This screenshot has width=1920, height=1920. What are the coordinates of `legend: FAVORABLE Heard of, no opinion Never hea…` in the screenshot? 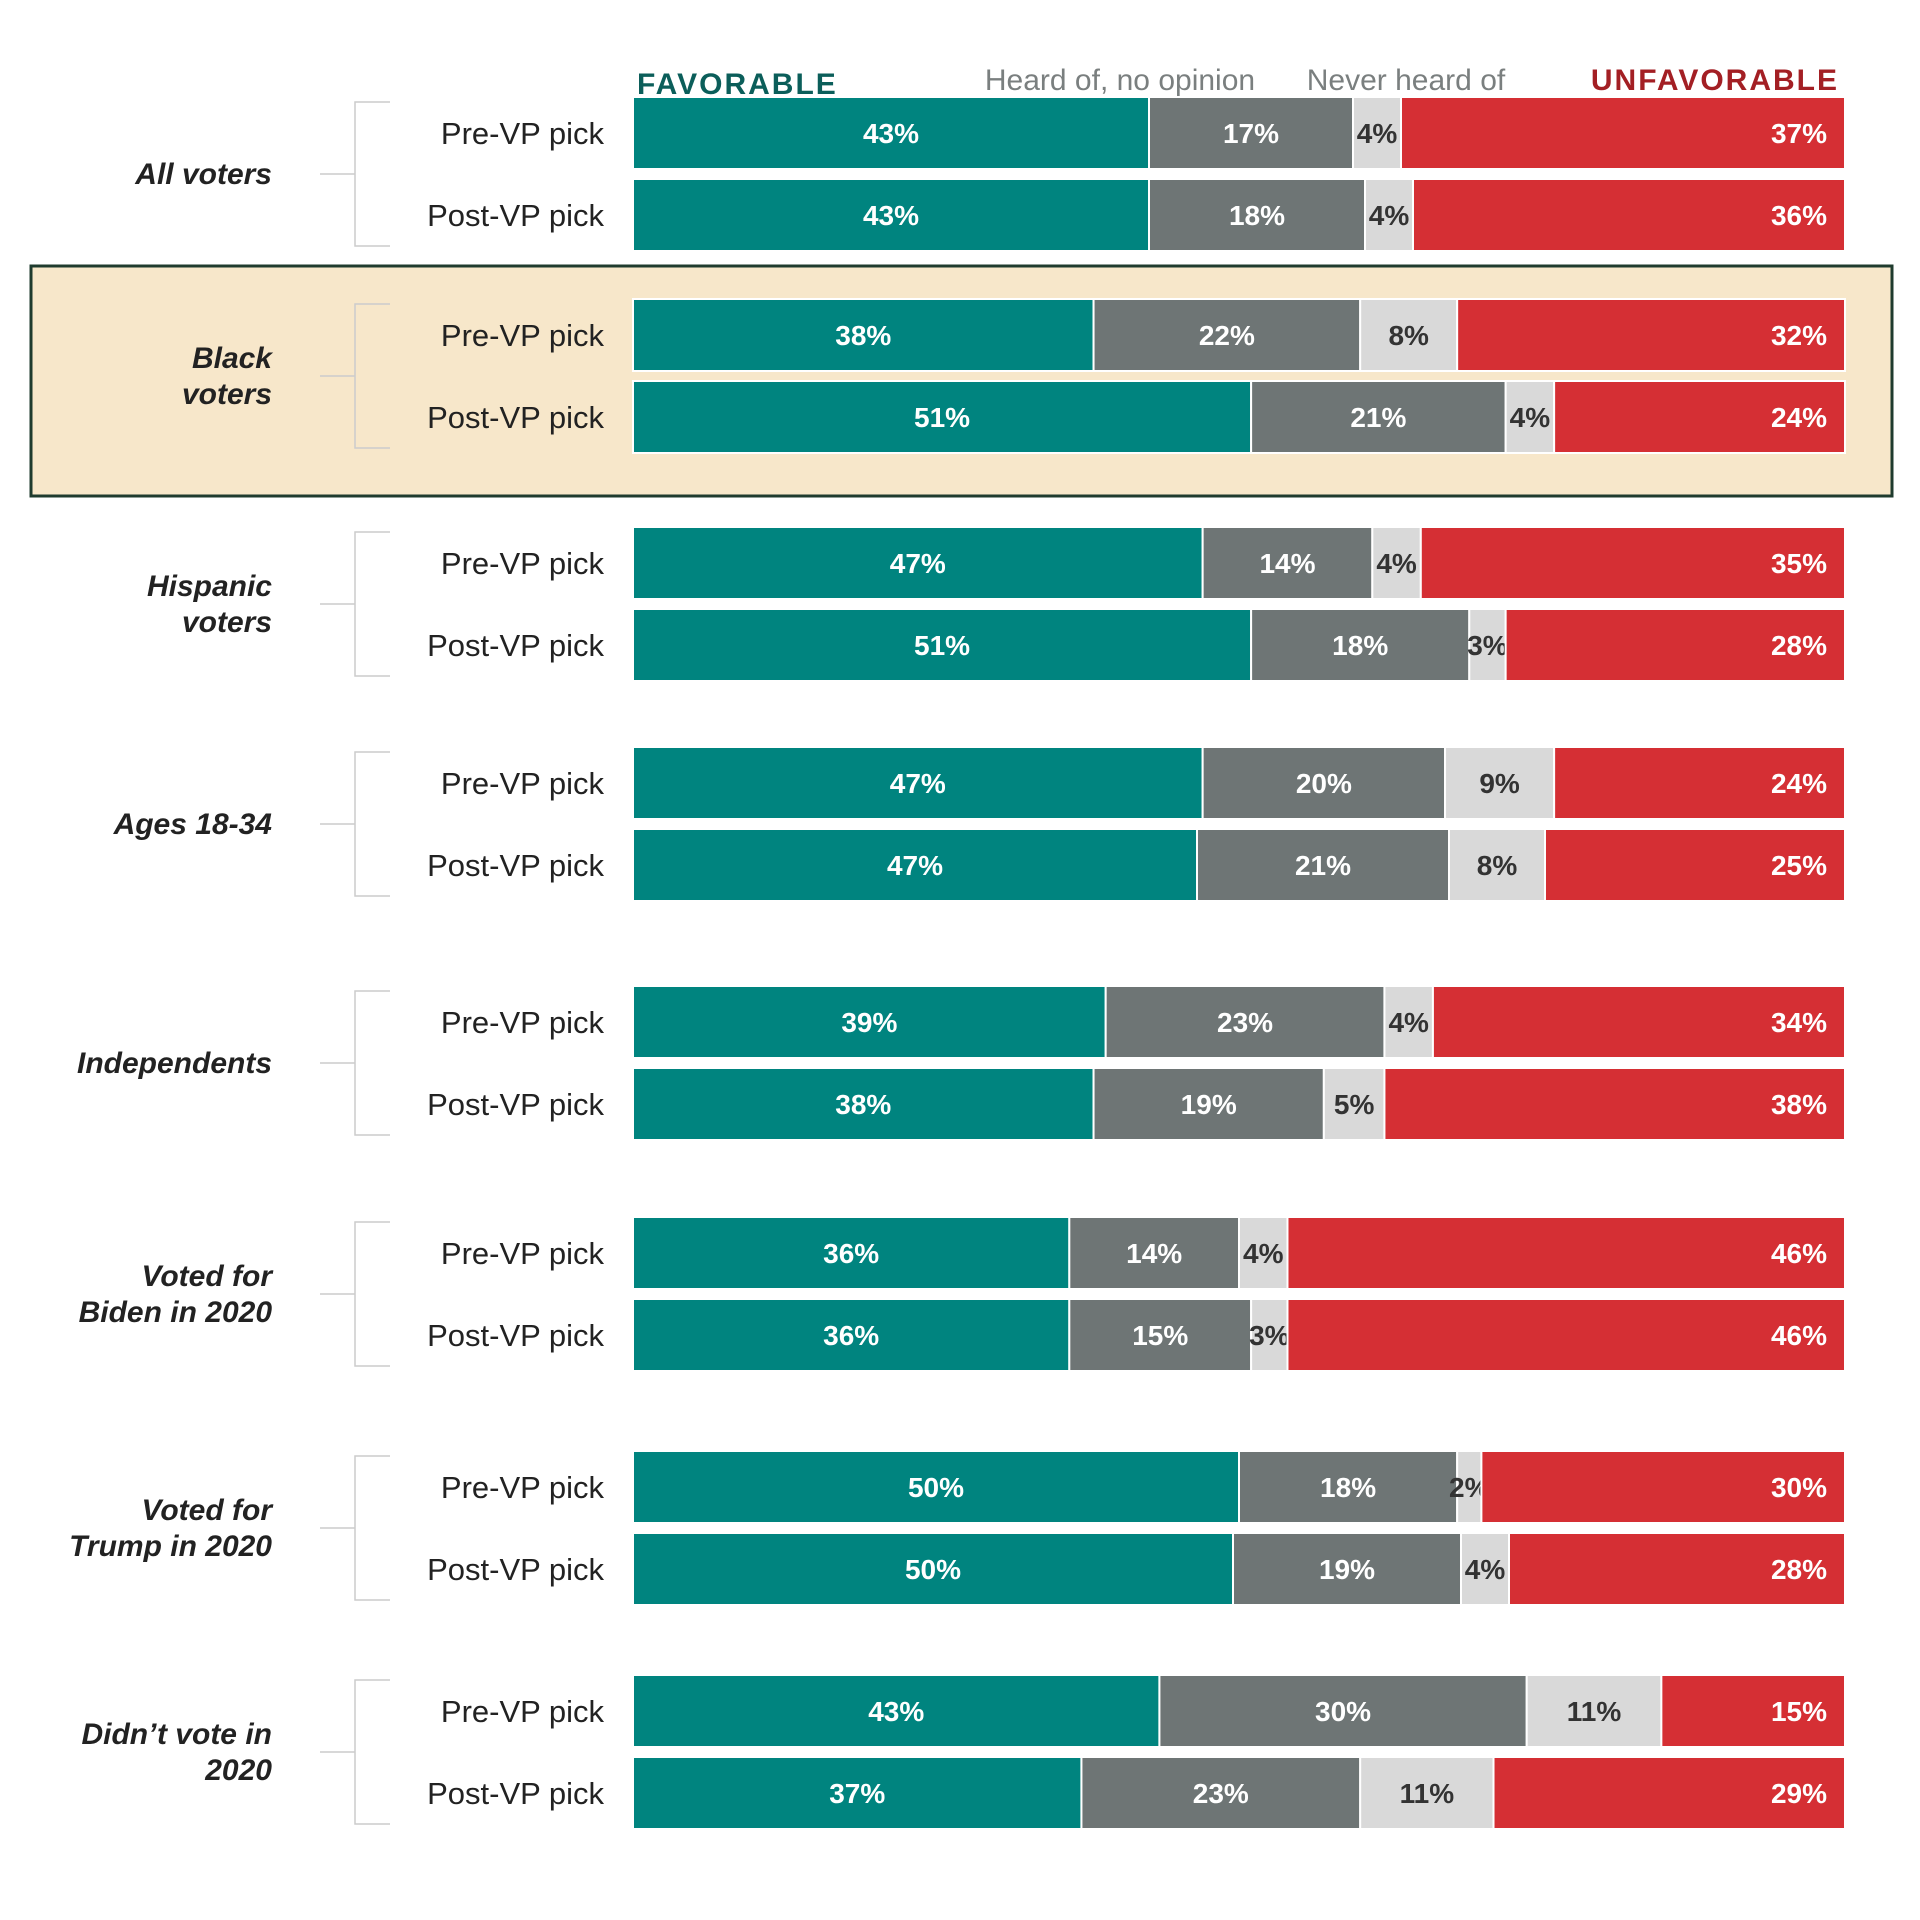 It's located at (1237, 82).